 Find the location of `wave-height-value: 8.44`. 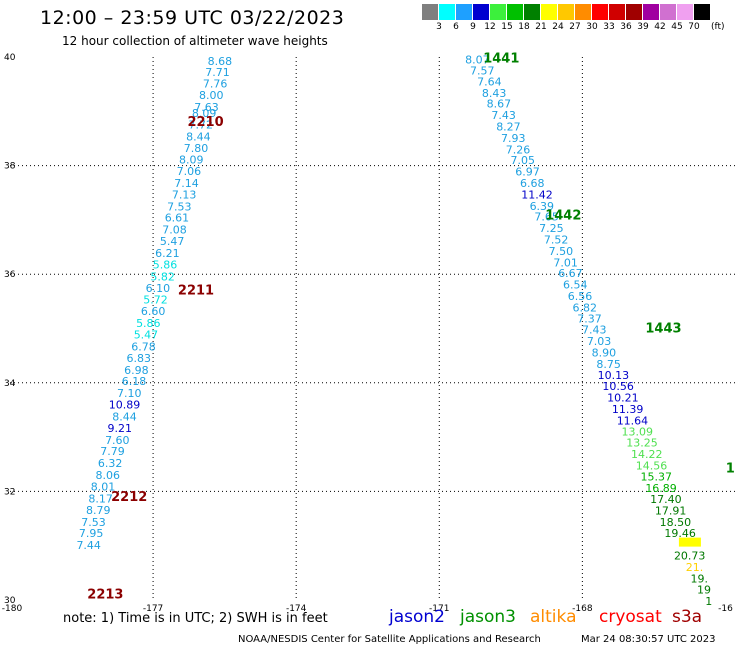

wave-height-value: 8.44 is located at coordinates (198, 136).